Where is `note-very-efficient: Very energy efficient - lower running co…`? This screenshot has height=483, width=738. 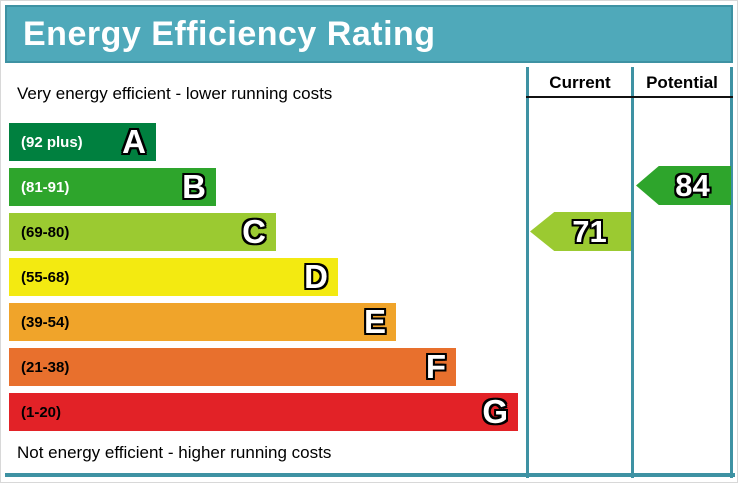 note-very-efficient: Very energy efficient - lower running co… is located at coordinates (175, 93).